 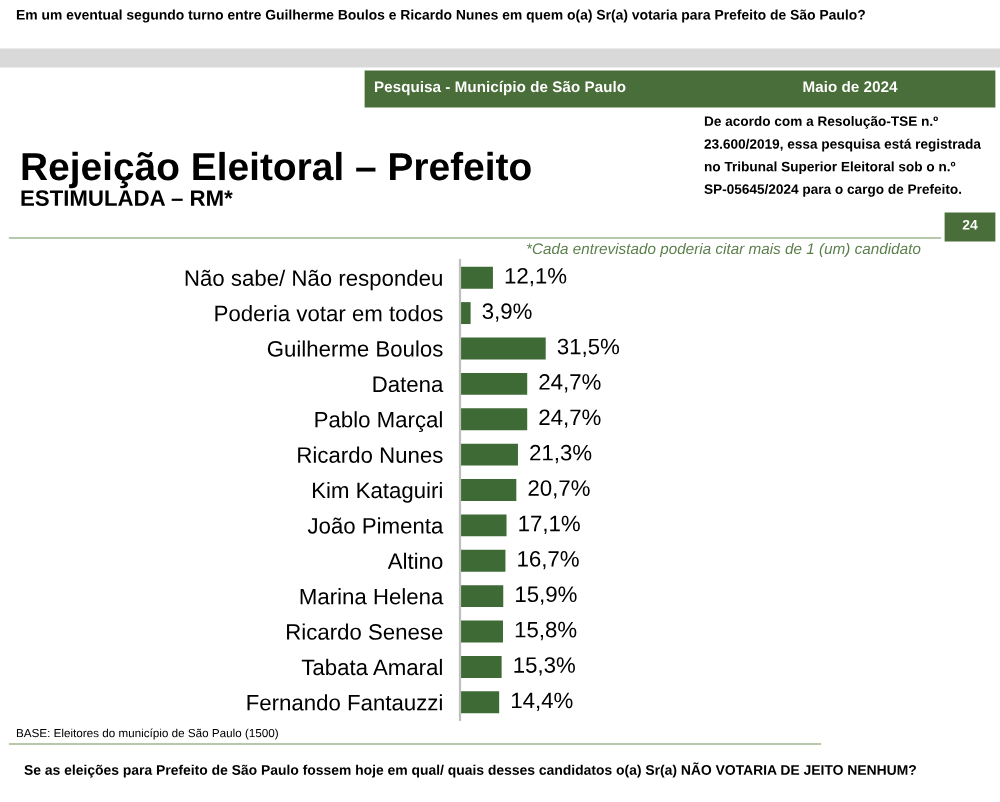 I want to click on data-label: 14,4%, so click(x=542, y=701).